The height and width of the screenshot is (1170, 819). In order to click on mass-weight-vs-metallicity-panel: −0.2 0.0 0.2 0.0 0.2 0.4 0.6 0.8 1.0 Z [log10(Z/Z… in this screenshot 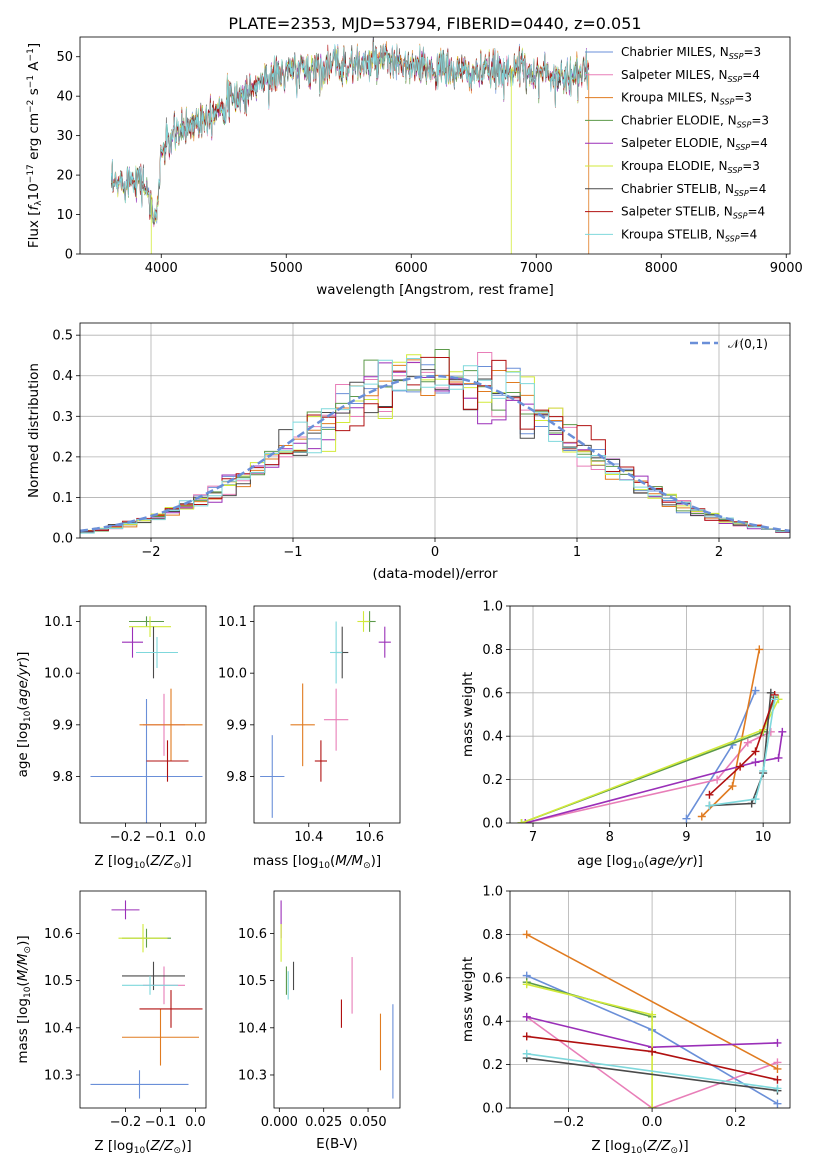, I will do `click(625, 1020)`.